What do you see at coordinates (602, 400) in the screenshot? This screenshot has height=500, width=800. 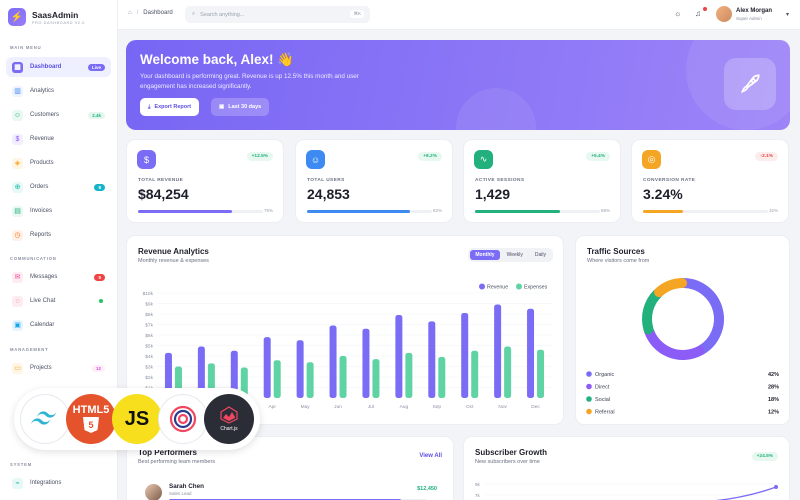 I see `legend-label: Social` at bounding box center [602, 400].